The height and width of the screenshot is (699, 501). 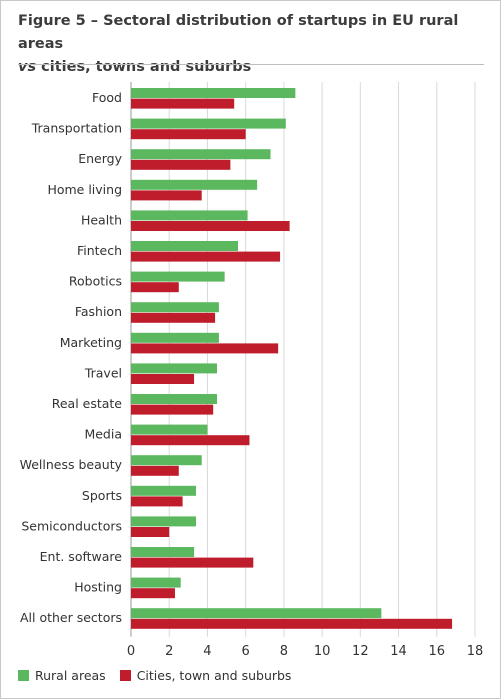 What do you see at coordinates (52, 21) in the screenshot?
I see `figure-label: Figure 5` at bounding box center [52, 21].